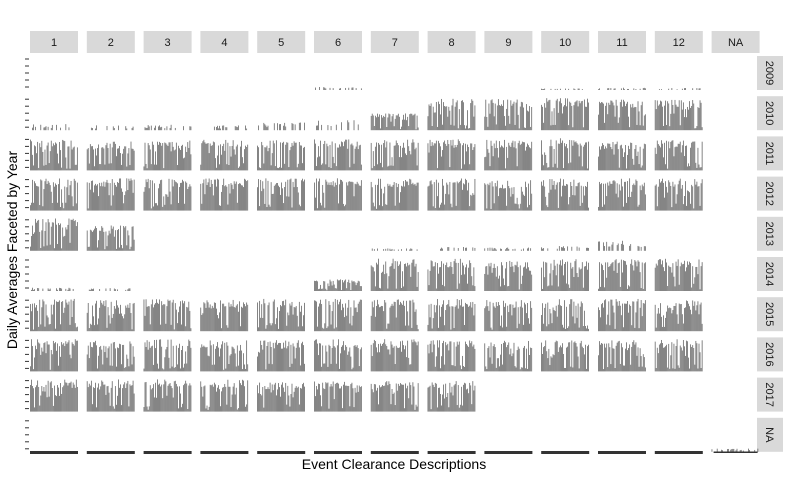 The width and height of the screenshot is (791, 480). I want to click on row-strip-label-2013: 2013, so click(769, 234).